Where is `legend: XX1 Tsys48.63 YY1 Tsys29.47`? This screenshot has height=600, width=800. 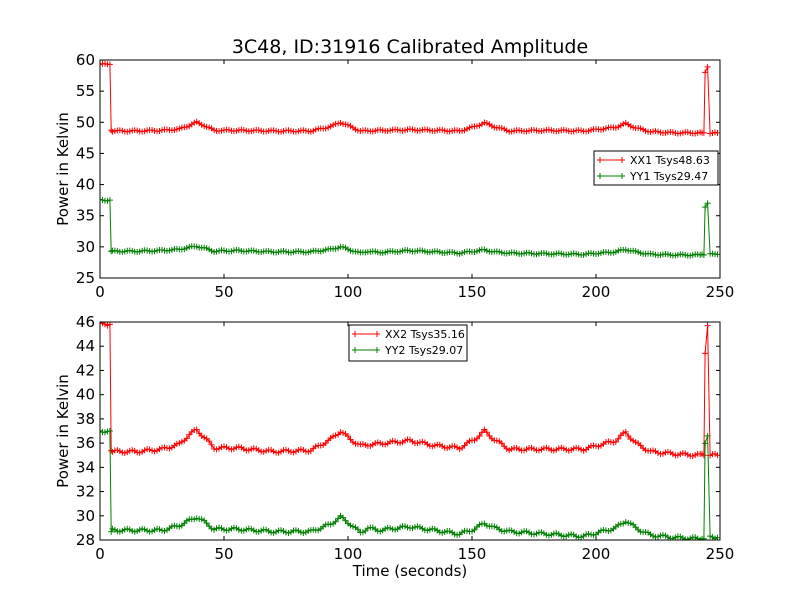 legend: XX1 Tsys48.63 YY1 Tsys29.47 is located at coordinates (656, 168).